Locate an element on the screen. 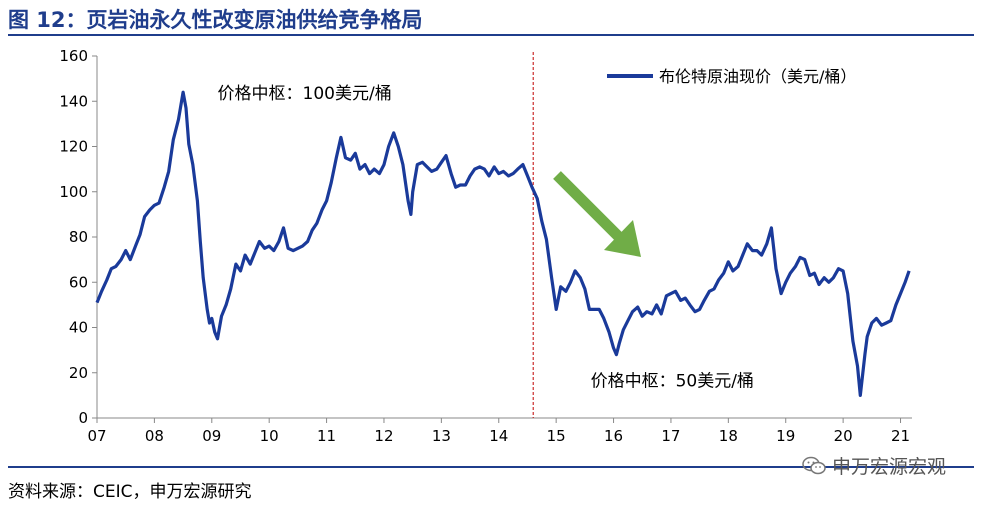 This screenshot has width=982, height=506. annotation-label: 价格中枢：100美元/桶 is located at coordinates (305, 94).